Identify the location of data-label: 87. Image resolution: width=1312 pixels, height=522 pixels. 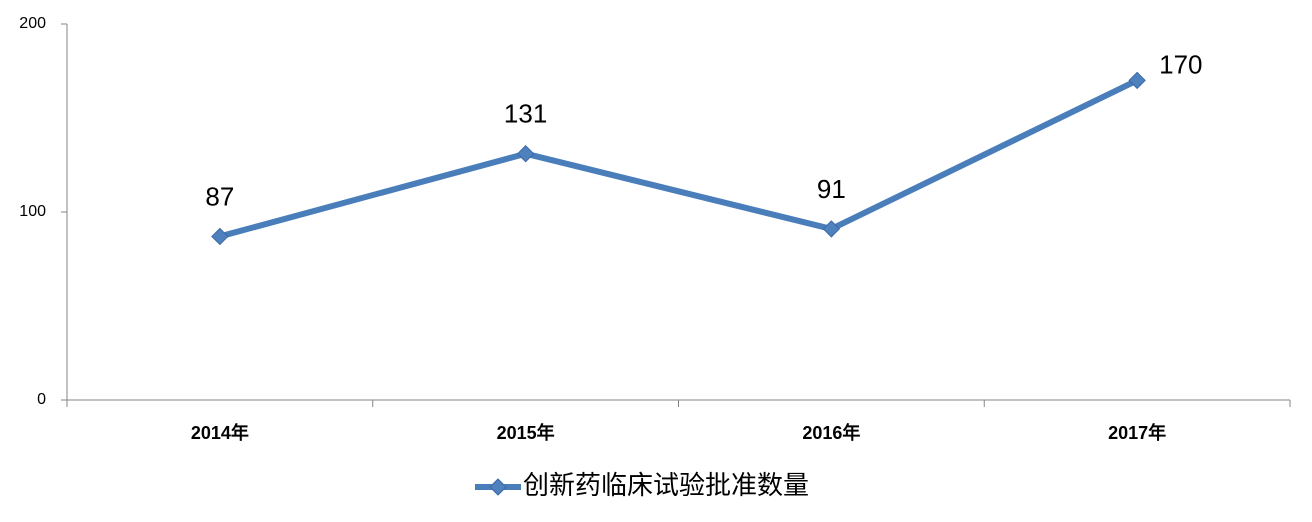
(219, 196).